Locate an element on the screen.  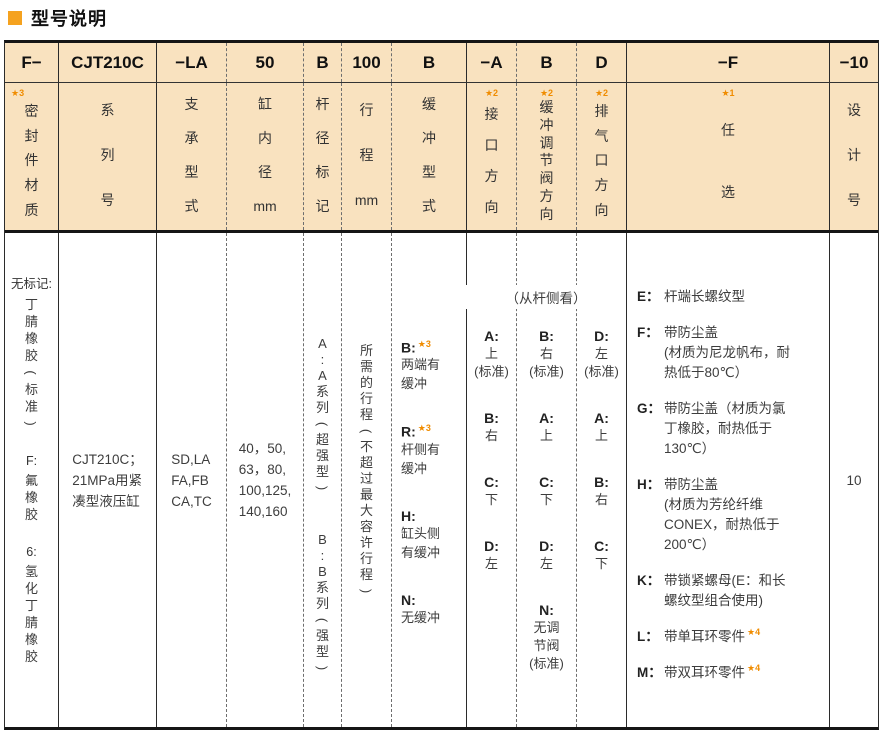
option-text: 无缓冲 is located at coordinates (421, 617).